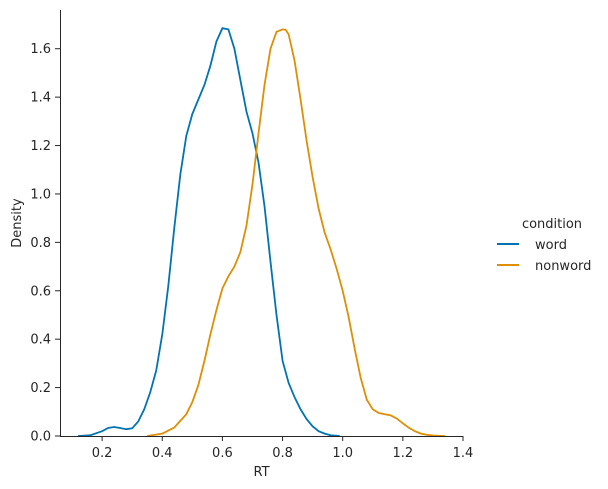  Describe the element at coordinates (563, 266) in the screenshot. I see `legend-label-nonword: nonword` at that location.